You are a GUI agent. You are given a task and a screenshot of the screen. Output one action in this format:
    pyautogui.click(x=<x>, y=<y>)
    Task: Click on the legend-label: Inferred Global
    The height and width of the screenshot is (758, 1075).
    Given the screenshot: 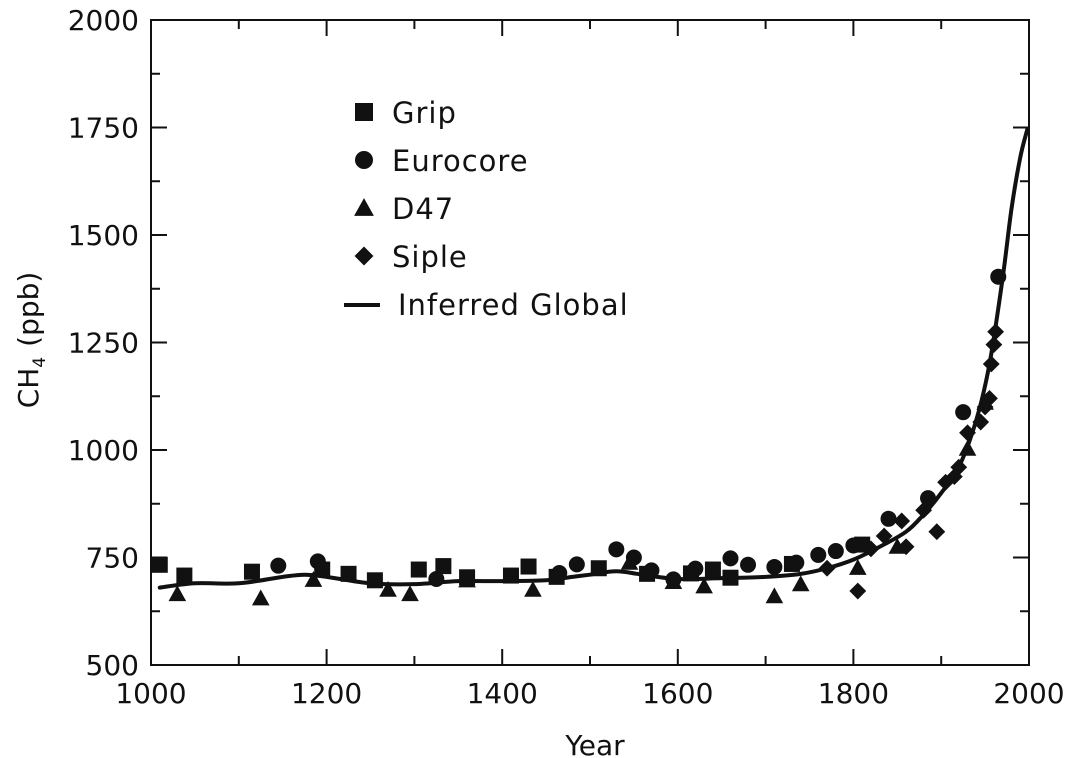 What is the action you would take?
    pyautogui.click(x=513, y=305)
    